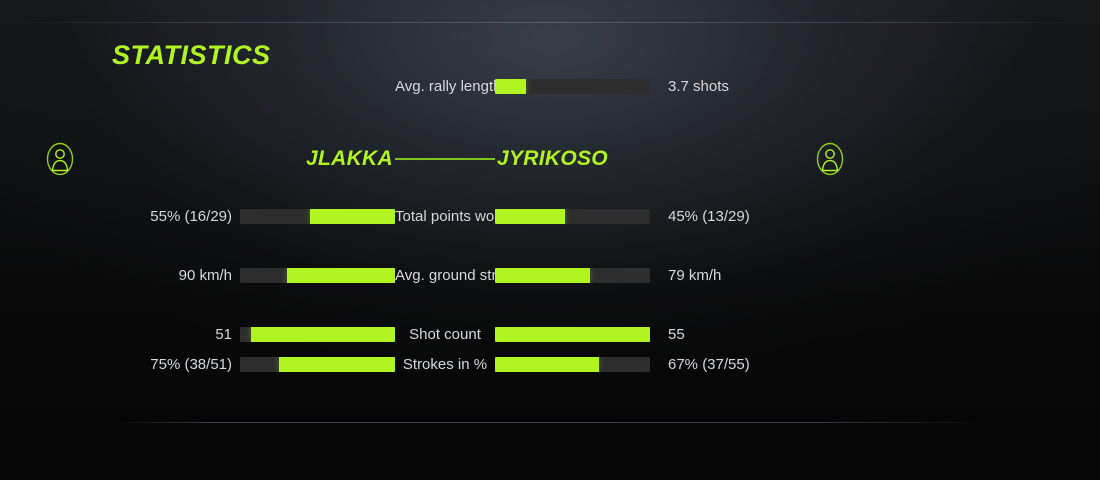 Image resolution: width=1100 pixels, height=480 pixels. Describe the element at coordinates (205, 275) in the screenshot. I see `stat-left-value: 90 km/h` at that location.